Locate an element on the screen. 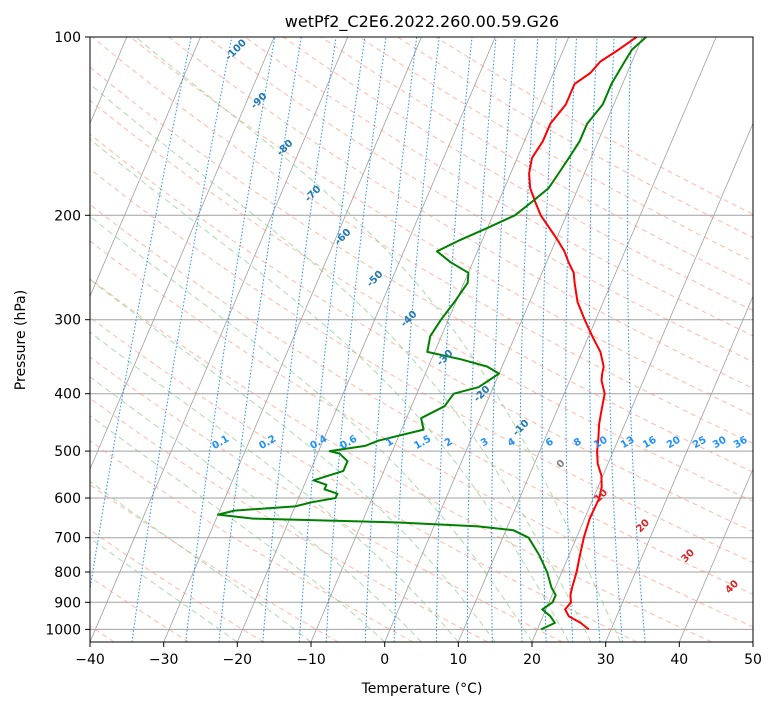 This screenshot has width=775, height=708. y-tick-label: 700 is located at coordinates (67, 539).